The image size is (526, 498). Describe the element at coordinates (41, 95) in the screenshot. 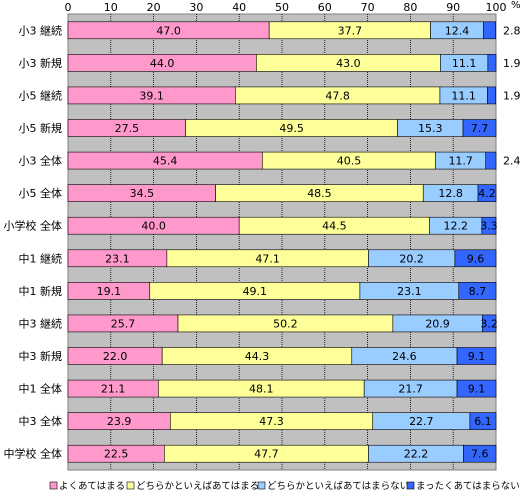

I see `category-label: 小5 継続` at that location.